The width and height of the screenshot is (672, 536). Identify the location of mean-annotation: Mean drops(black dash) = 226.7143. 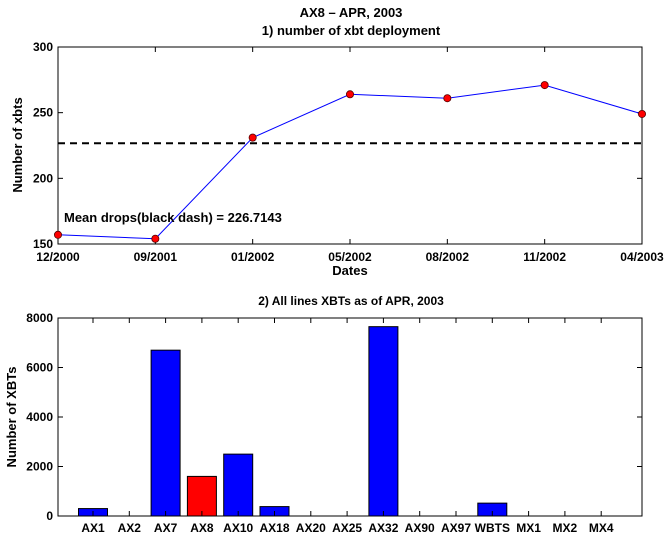
(173, 217).